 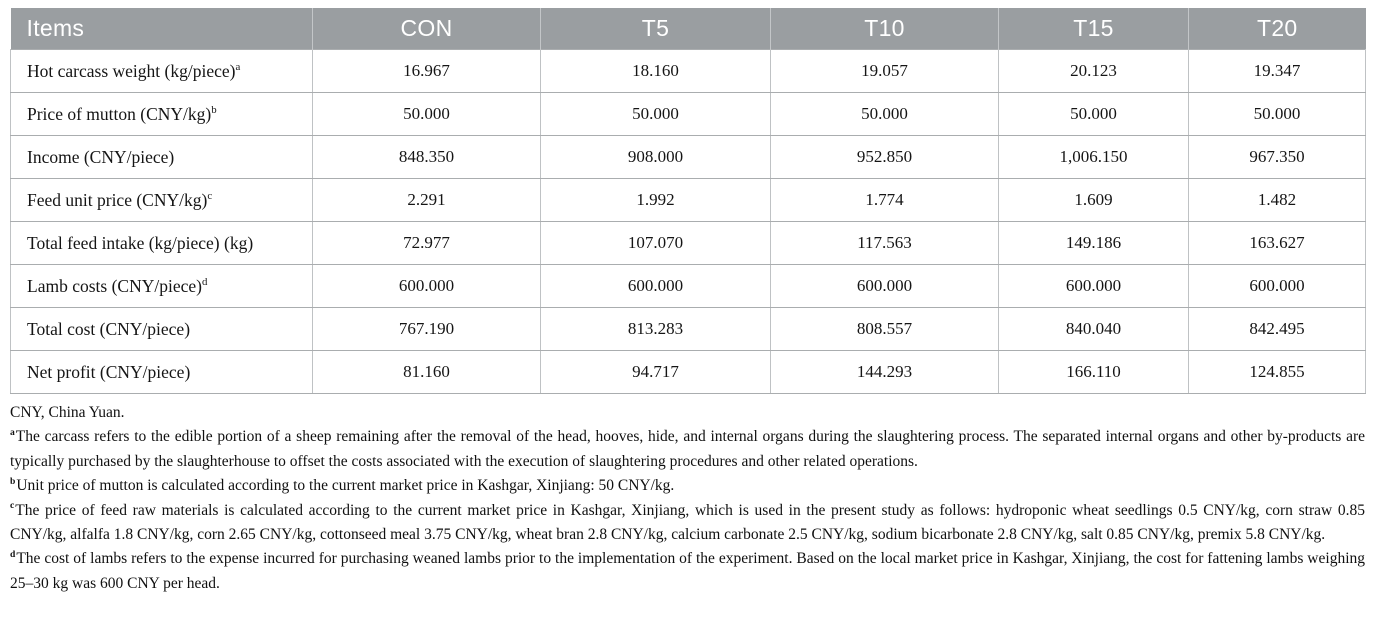 What do you see at coordinates (1093, 372) in the screenshot?
I see `cell-value: 166.110` at bounding box center [1093, 372].